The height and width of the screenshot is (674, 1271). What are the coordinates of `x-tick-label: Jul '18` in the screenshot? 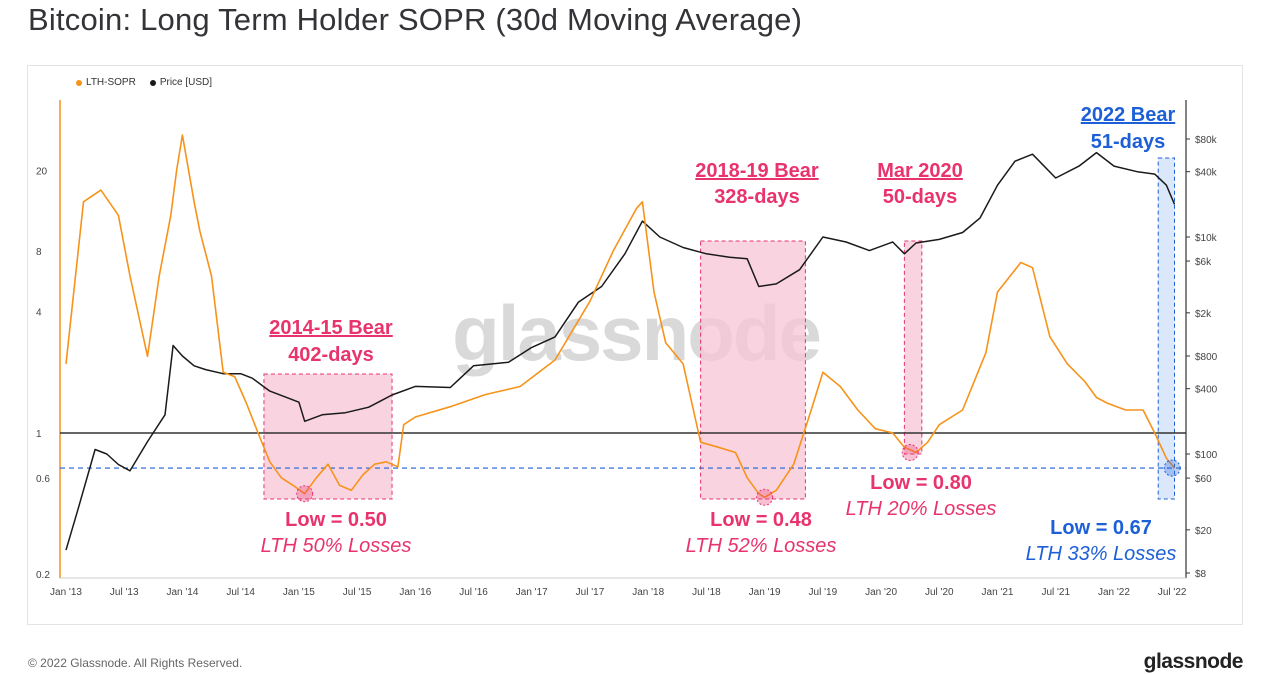 It's located at (706, 592).